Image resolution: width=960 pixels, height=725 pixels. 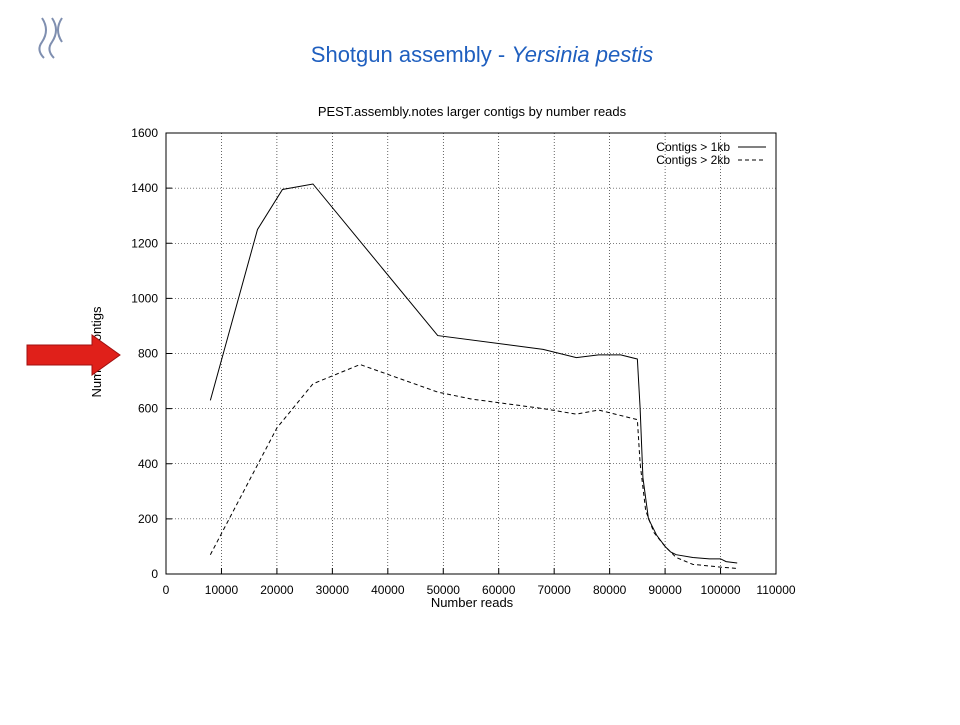 What do you see at coordinates (472, 602) in the screenshot?
I see `x-axis-label: Number reads` at bounding box center [472, 602].